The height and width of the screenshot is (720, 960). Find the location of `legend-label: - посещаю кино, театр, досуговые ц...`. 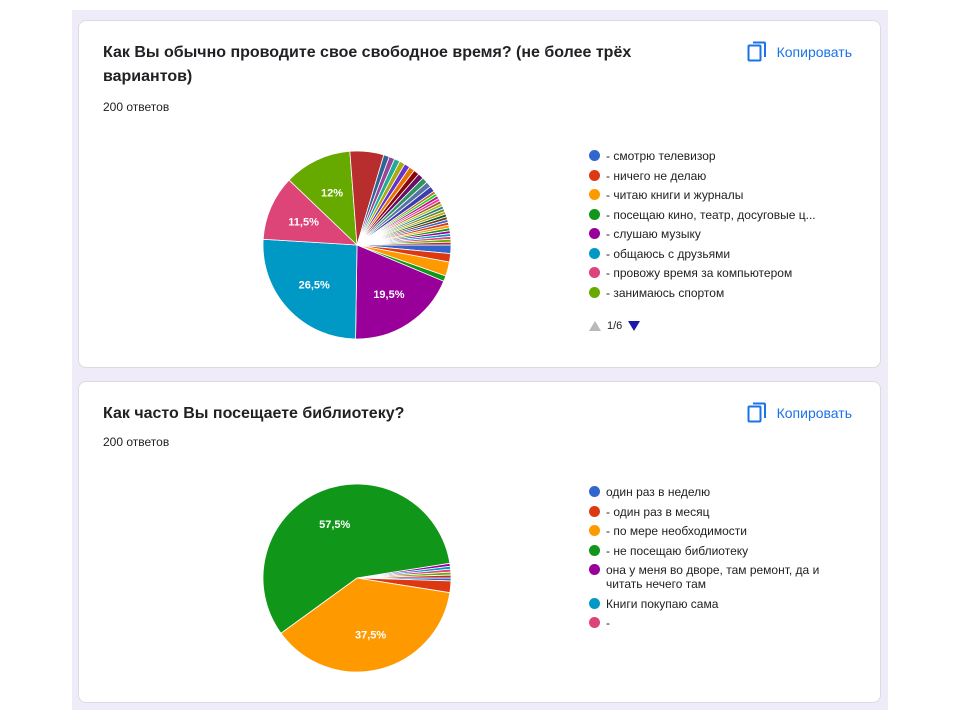

legend-label: - посещаю кино, театр, досуговые ц... is located at coordinates (711, 214).